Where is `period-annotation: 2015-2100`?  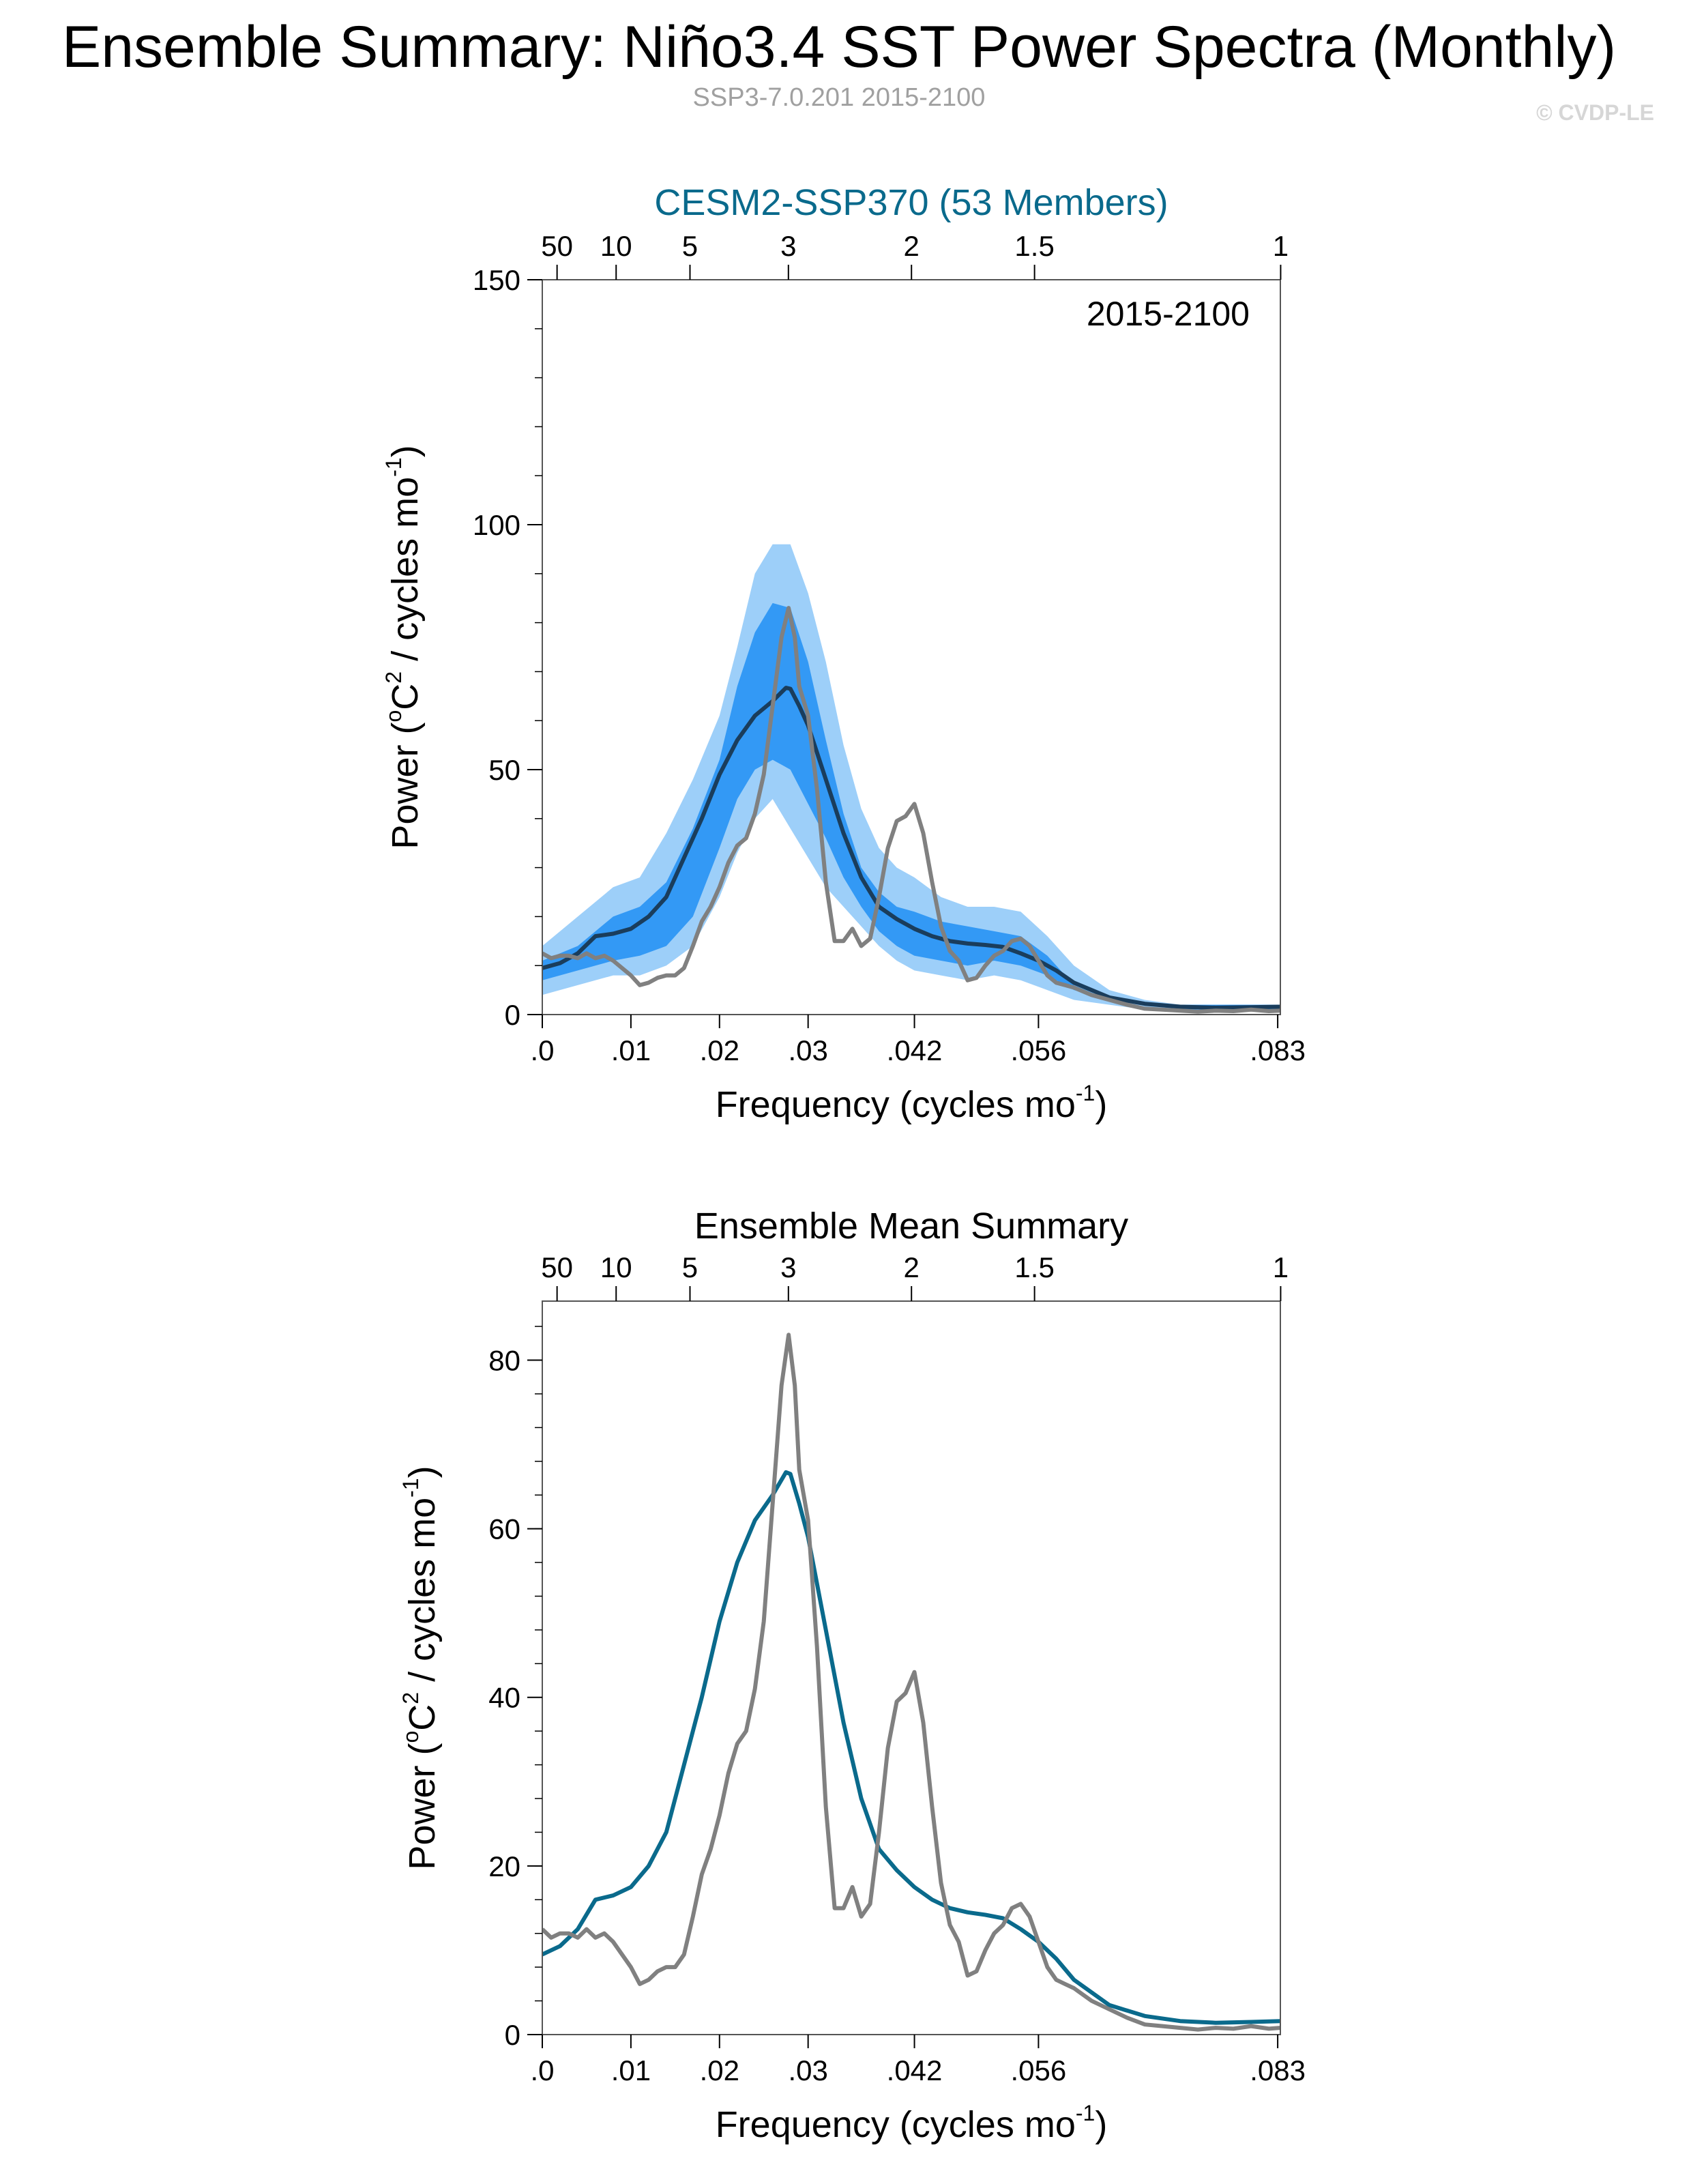 period-annotation: 2015-2100 is located at coordinates (1169, 314).